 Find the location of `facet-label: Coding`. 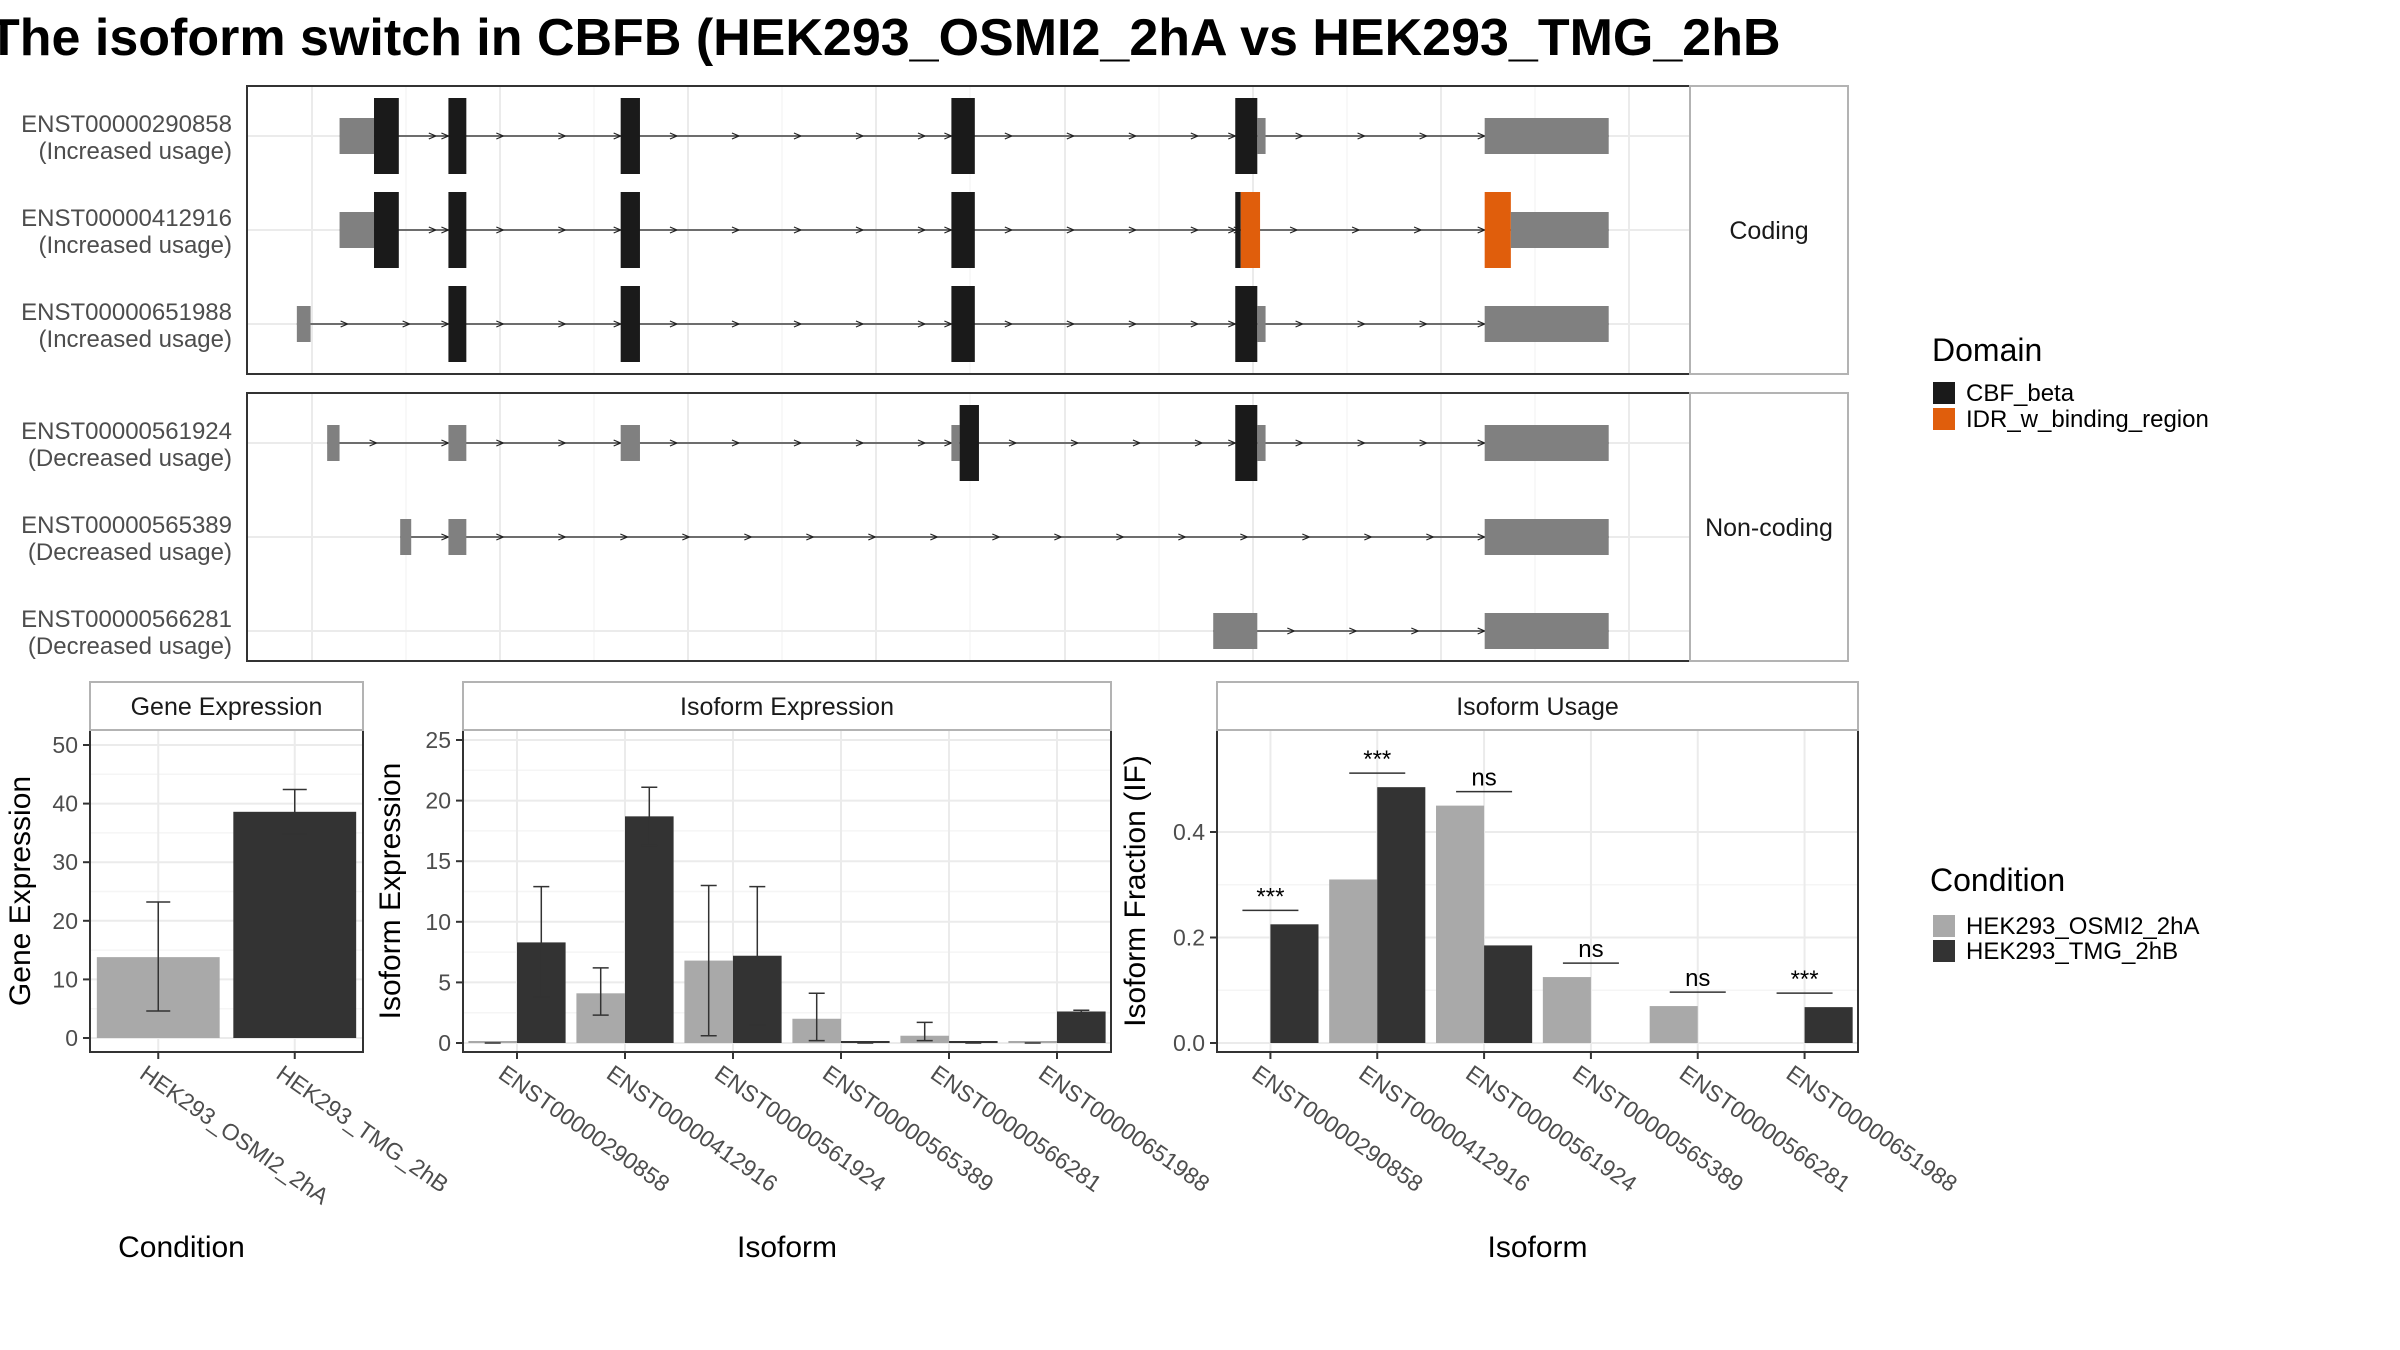

facet-label: Coding is located at coordinates (1768, 231).